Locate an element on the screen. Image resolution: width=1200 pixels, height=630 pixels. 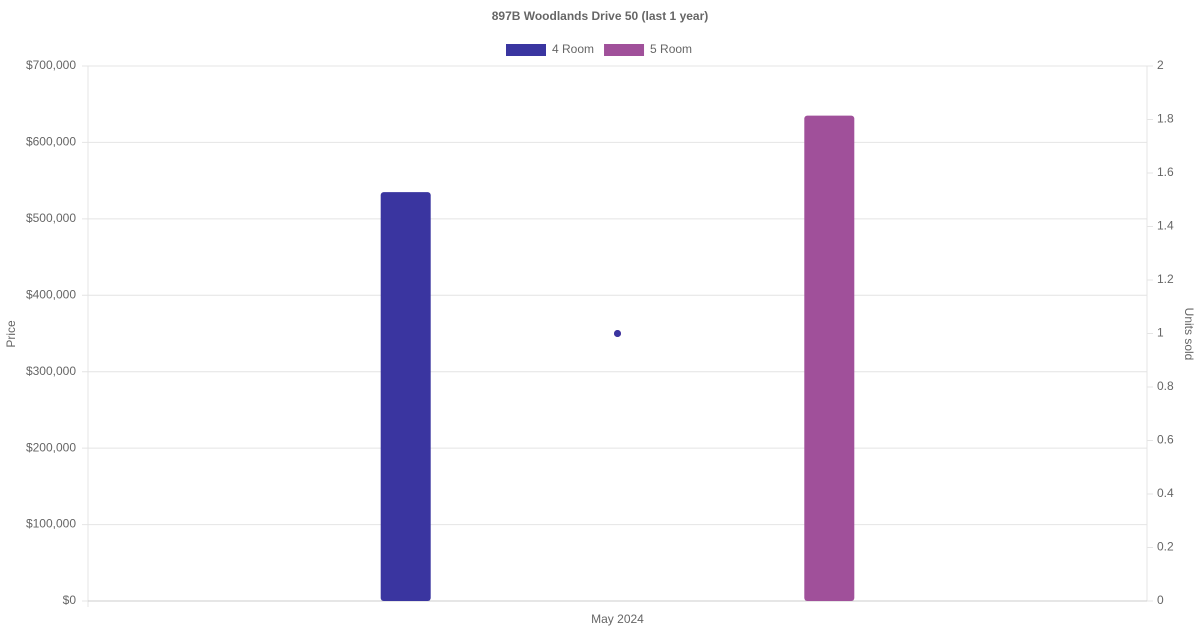
y2-tick-label: 0.6 is located at coordinates (1165, 440).